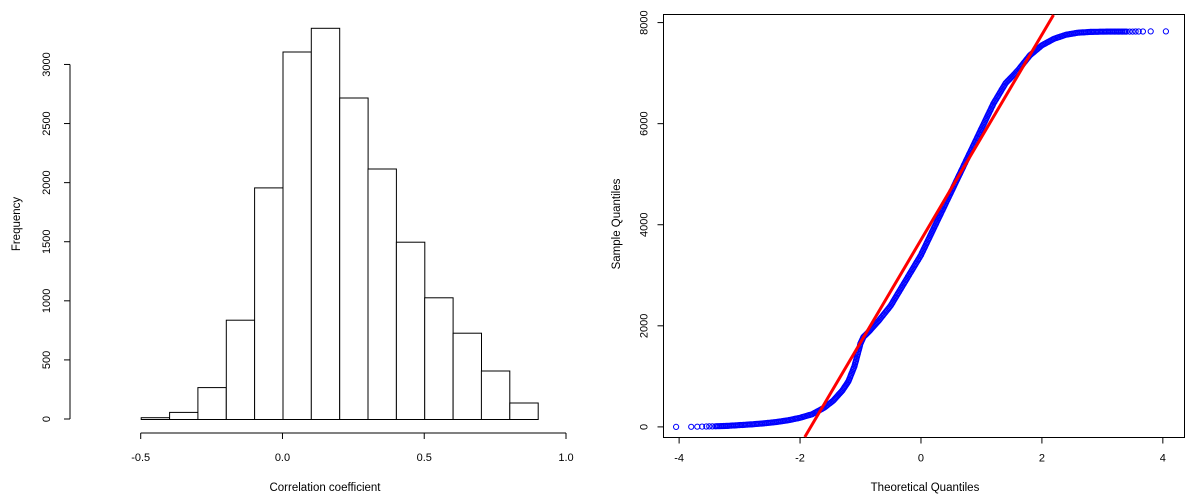 The height and width of the screenshot is (500, 1200). What do you see at coordinates (140, 458) in the screenshot?
I see `histogram-x-tick-label: -0.5` at bounding box center [140, 458].